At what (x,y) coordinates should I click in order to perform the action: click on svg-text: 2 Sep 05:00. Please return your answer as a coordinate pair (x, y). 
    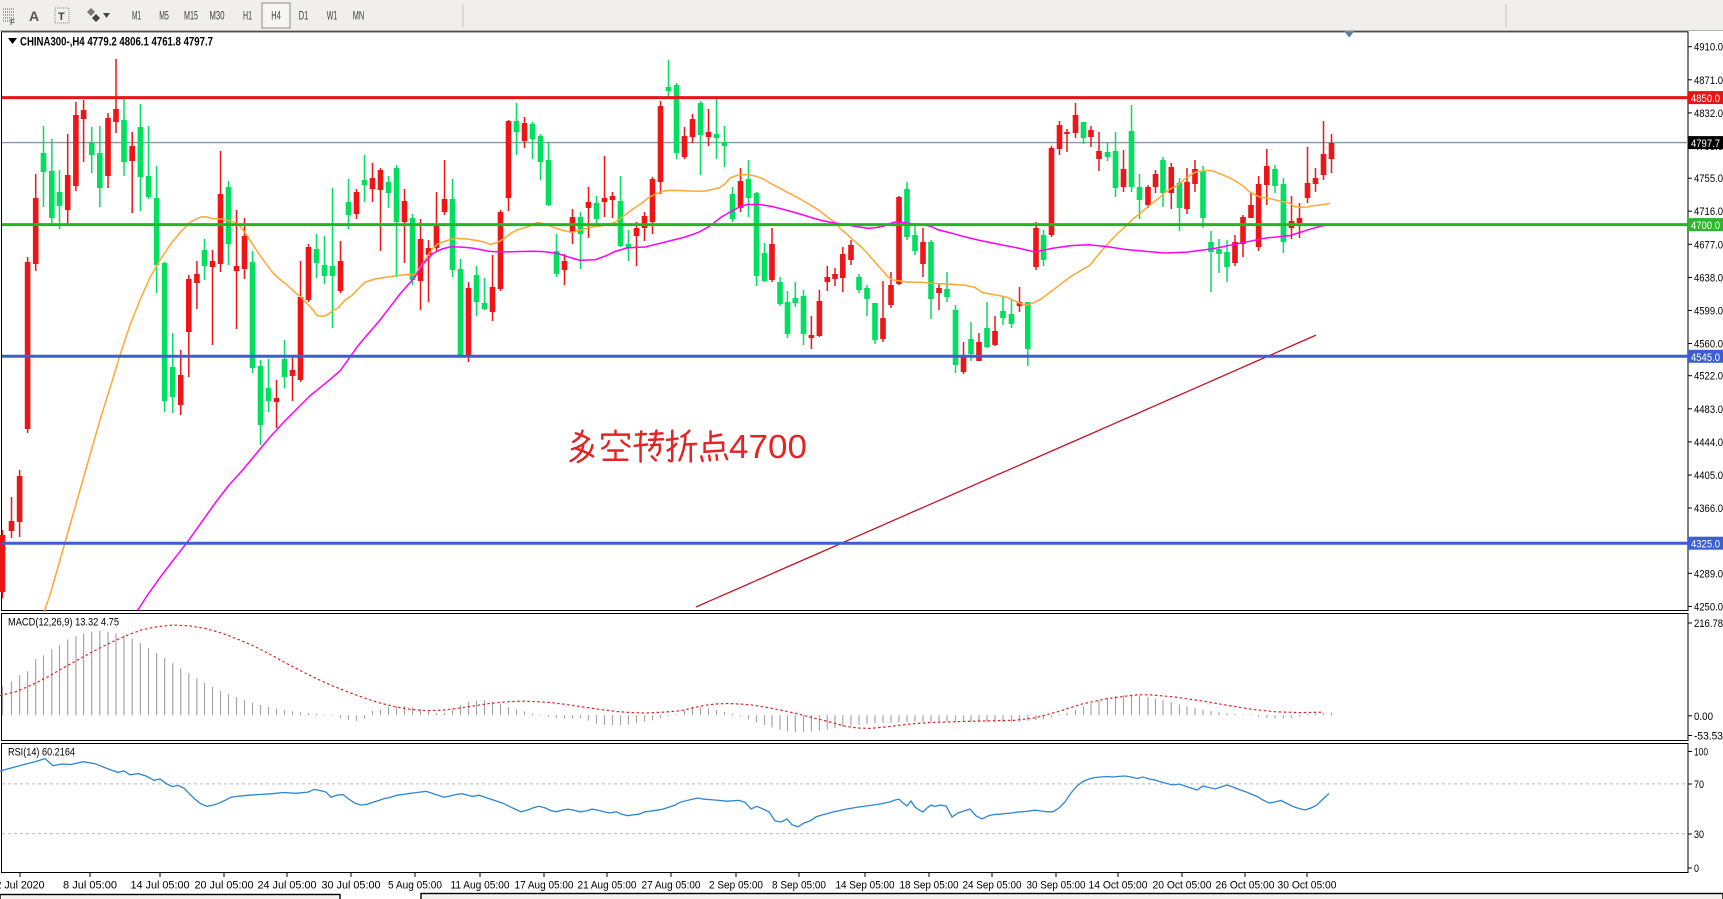
    Looking at the image, I should click on (736, 886).